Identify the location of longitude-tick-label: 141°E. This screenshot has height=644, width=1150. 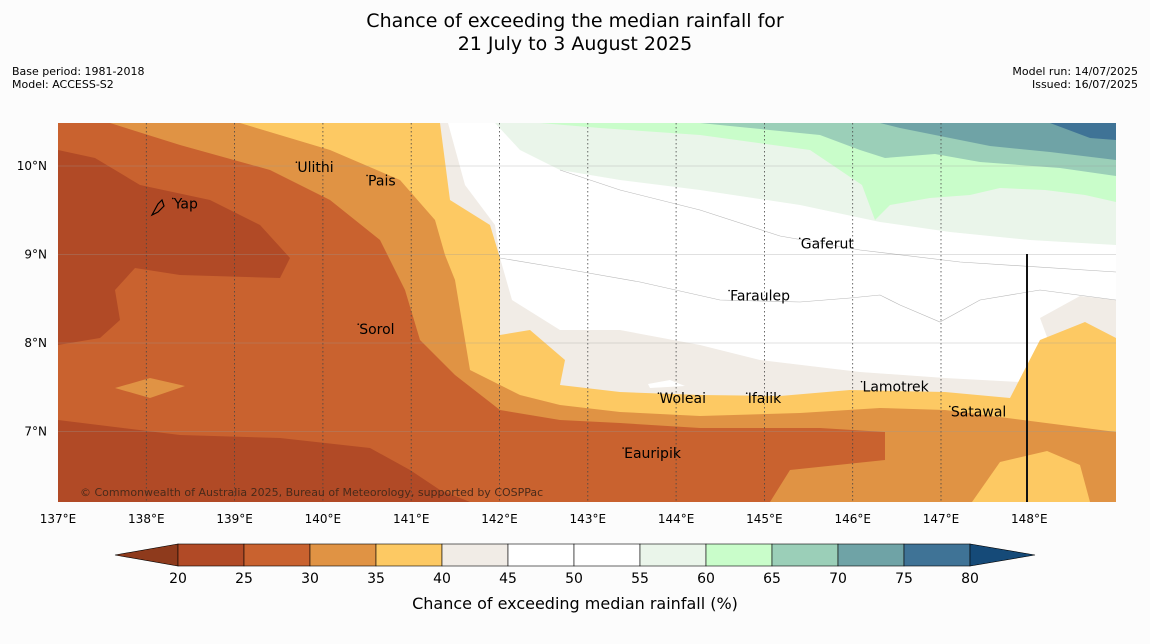
(411, 519).